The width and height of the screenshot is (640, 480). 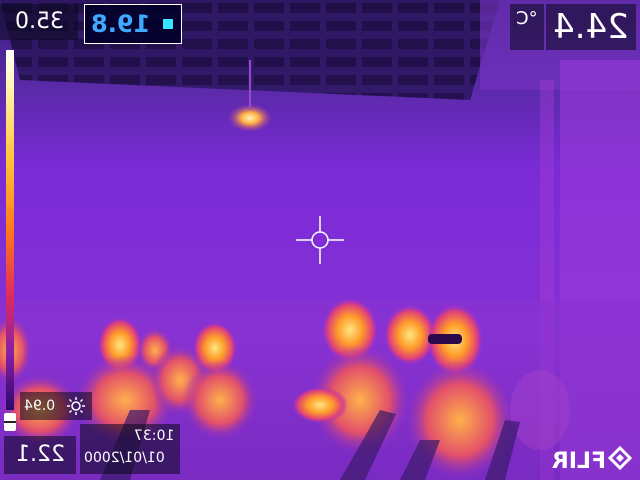 I want to click on spot-measurement-box: 19.8, so click(x=133, y=24).